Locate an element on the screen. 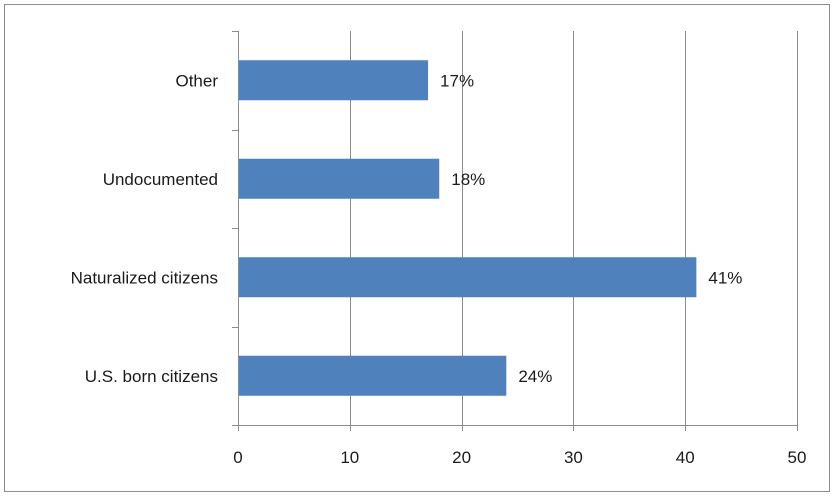  category-label-other: Other is located at coordinates (196, 80).